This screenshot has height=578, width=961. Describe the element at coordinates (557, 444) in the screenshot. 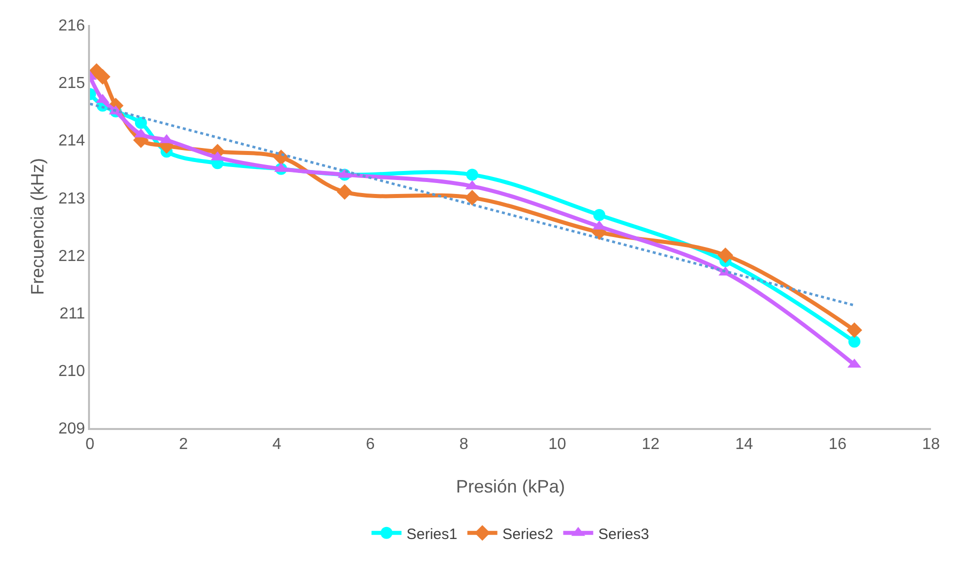

I see `x-tick-label: 10` at that location.